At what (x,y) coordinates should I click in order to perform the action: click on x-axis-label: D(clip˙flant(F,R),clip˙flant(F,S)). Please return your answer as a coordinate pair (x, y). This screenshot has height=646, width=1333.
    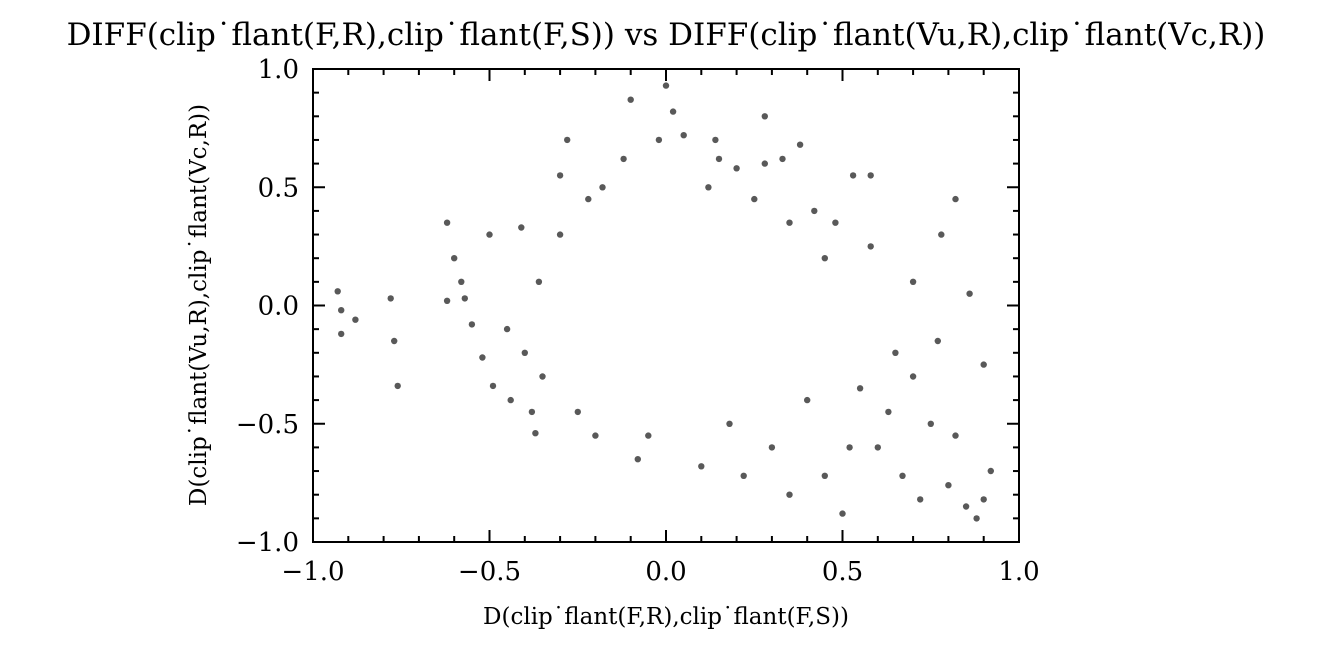
    Looking at the image, I should click on (666, 617).